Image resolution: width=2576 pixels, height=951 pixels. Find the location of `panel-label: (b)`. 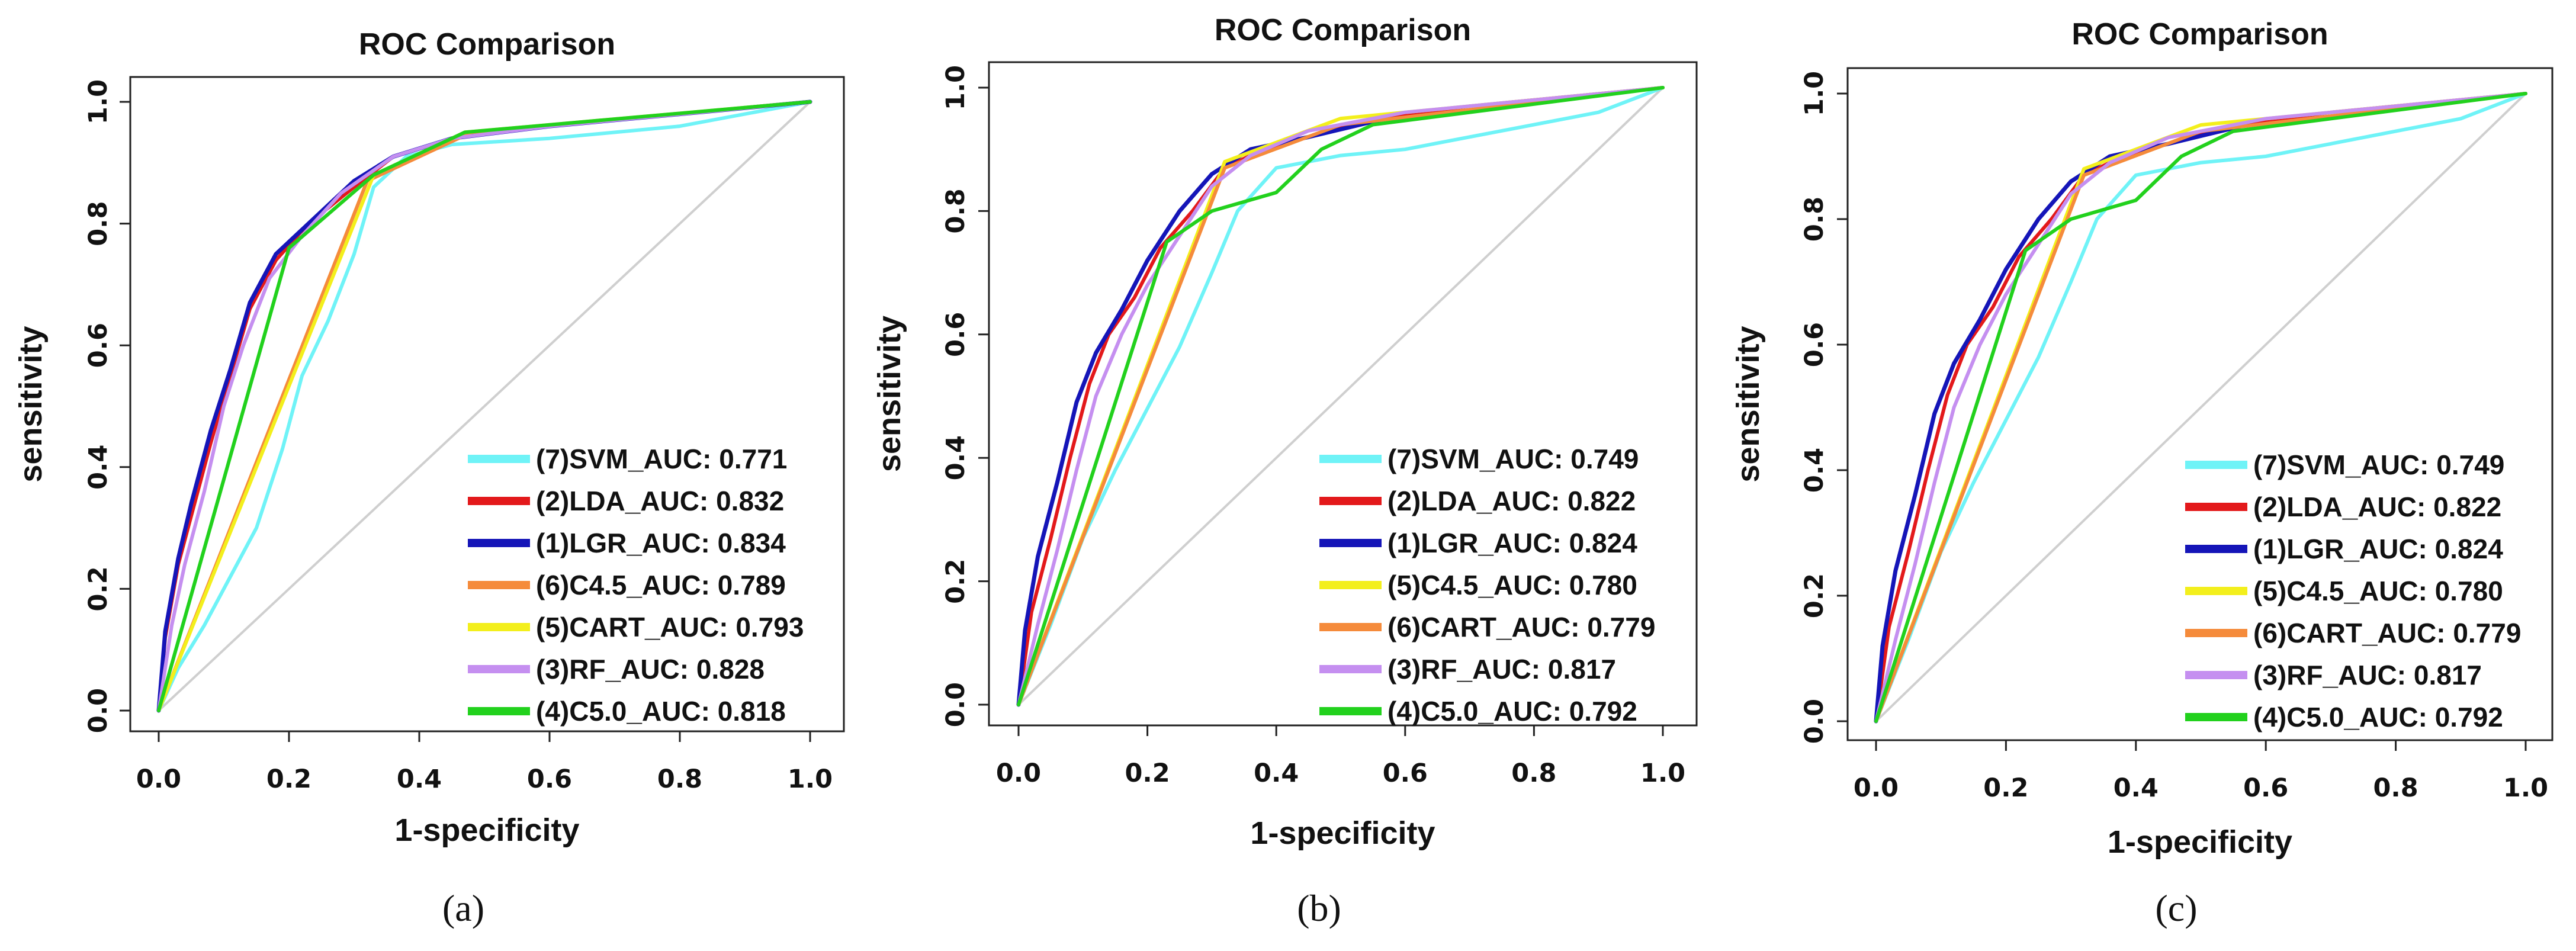

panel-label: (b) is located at coordinates (1319, 908).